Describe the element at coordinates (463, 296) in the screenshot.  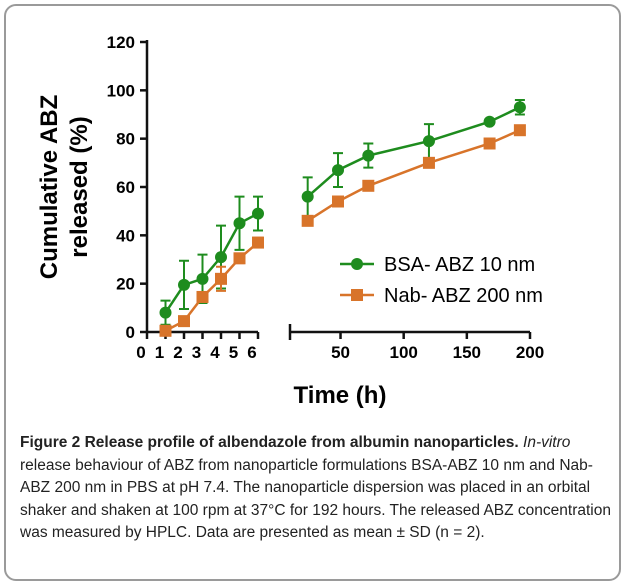
I see `legend-label: Nab- ABZ 200 nm` at that location.